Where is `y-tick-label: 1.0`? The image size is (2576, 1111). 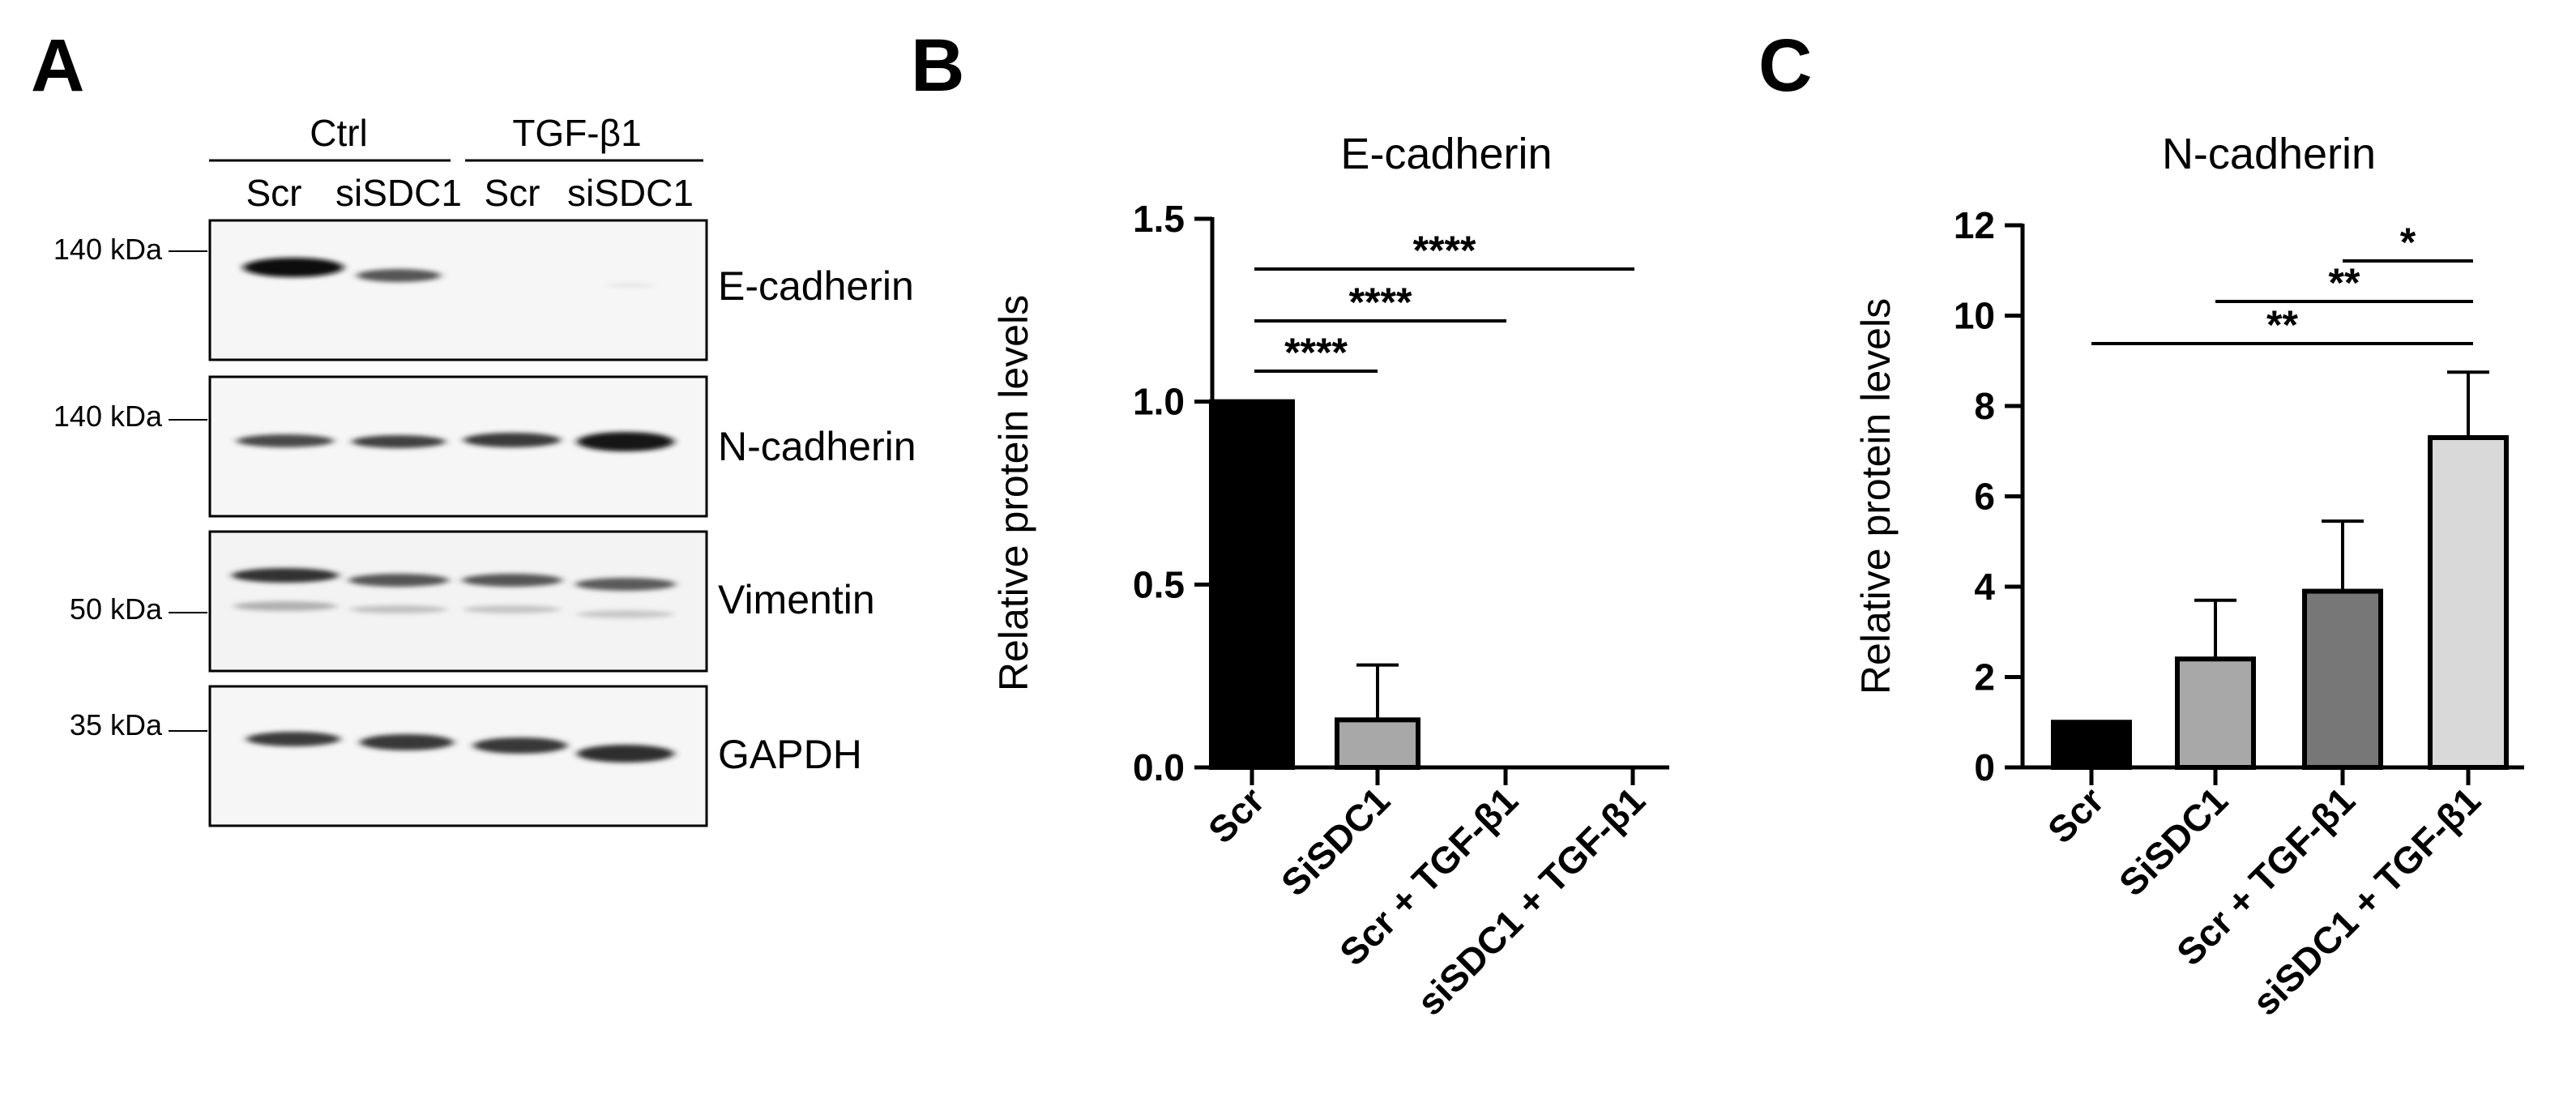 y-tick-label: 1.0 is located at coordinates (1159, 402).